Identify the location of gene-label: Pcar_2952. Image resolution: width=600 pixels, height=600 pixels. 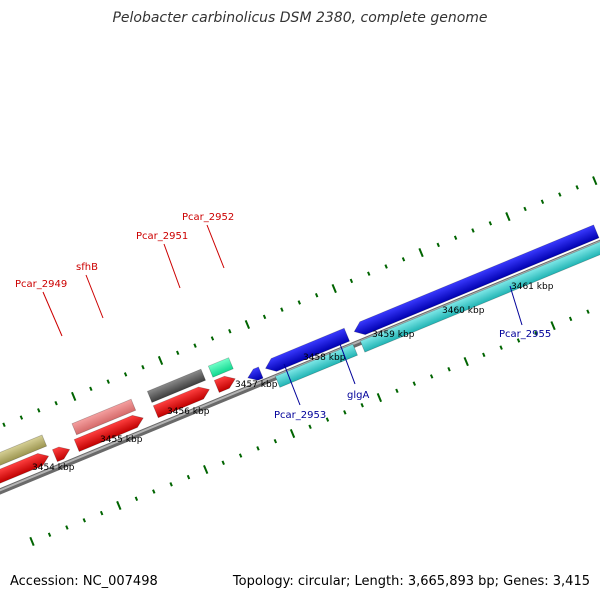
(208, 217).